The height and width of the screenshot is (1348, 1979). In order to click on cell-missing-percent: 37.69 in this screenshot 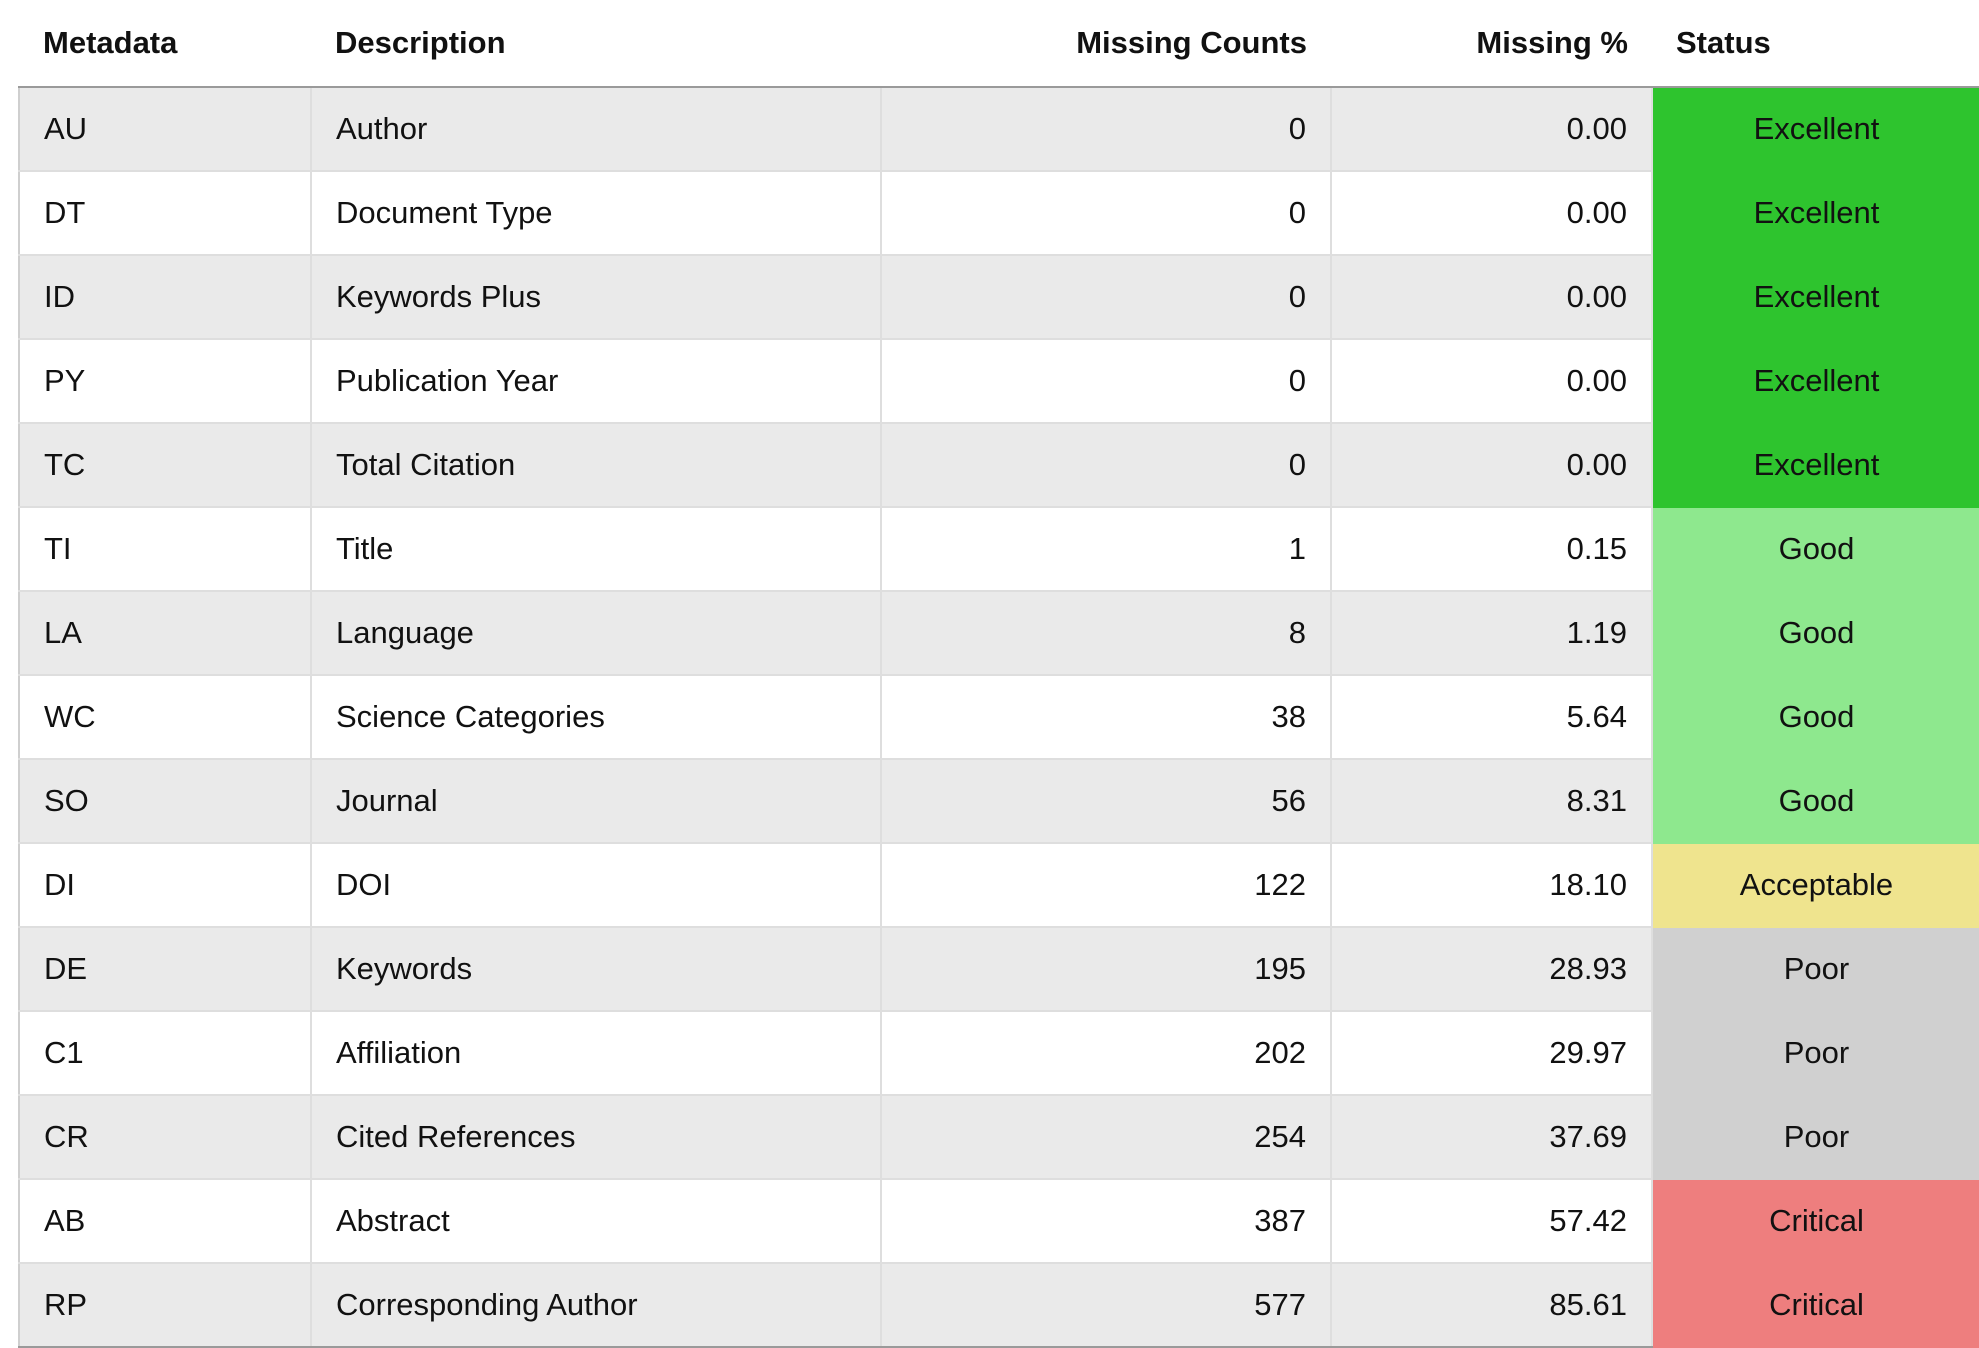, I will do `click(1491, 1137)`.